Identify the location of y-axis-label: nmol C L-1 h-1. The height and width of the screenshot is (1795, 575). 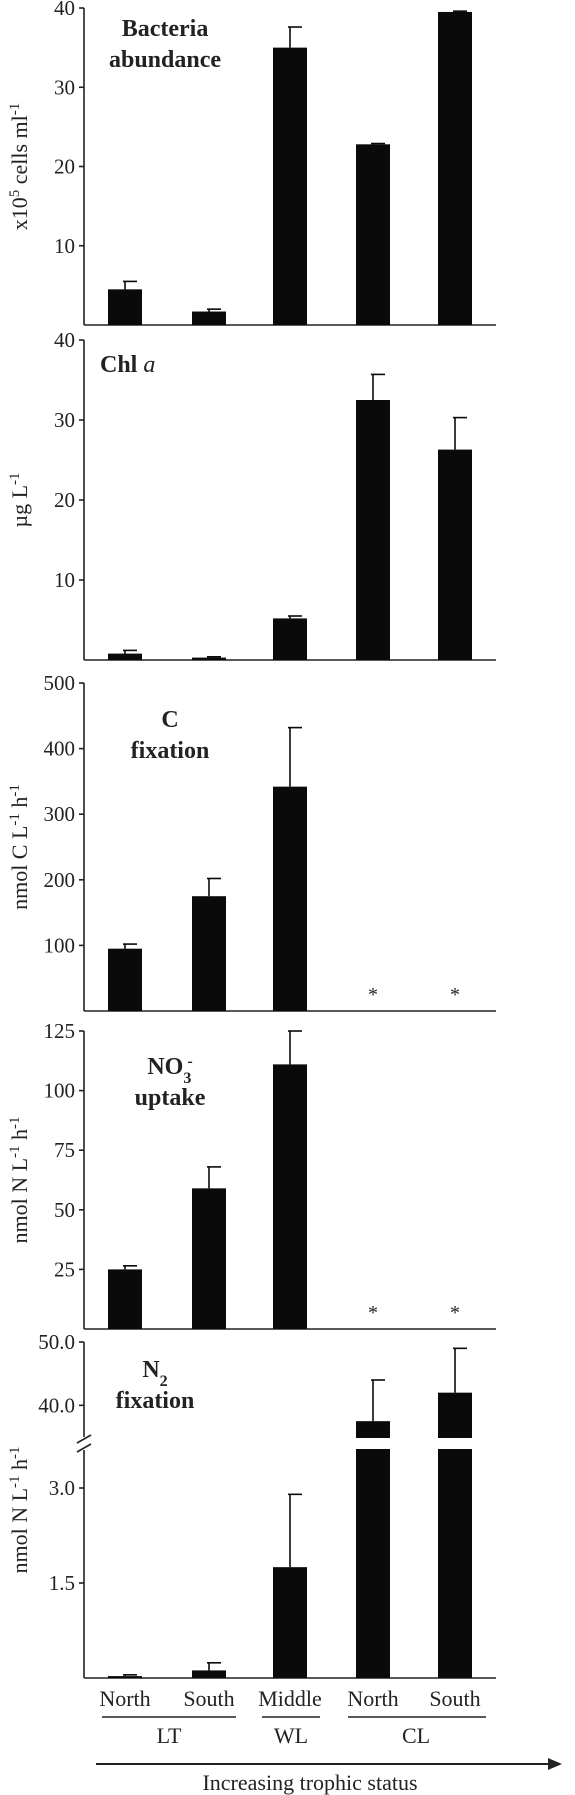
(19, 847).